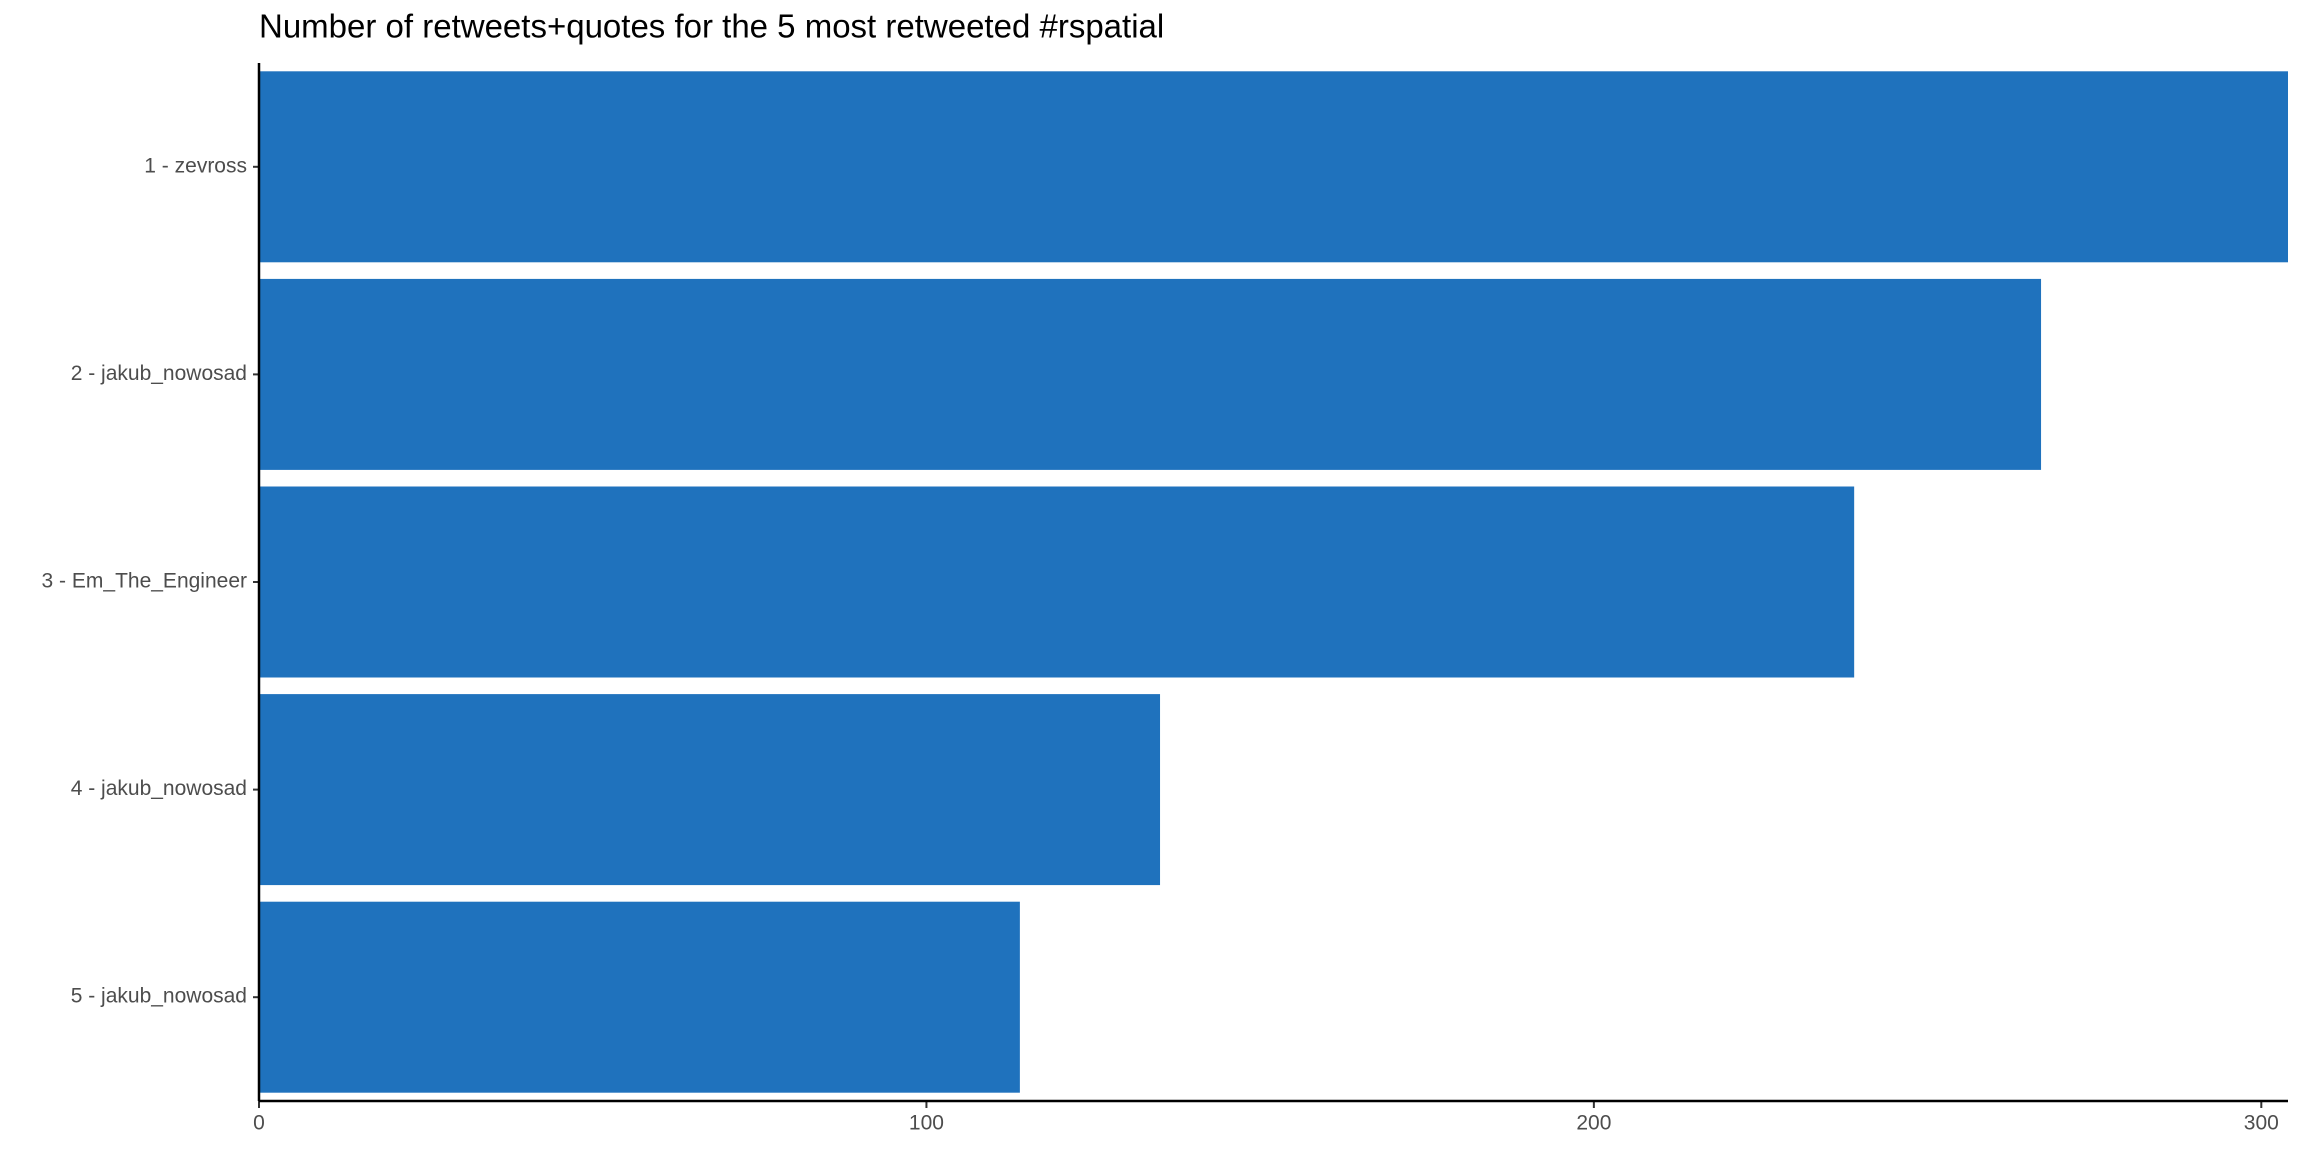 The image size is (2304, 1152). I want to click on y-tick-label: 3 - Em_The_Engineer, so click(144, 581).